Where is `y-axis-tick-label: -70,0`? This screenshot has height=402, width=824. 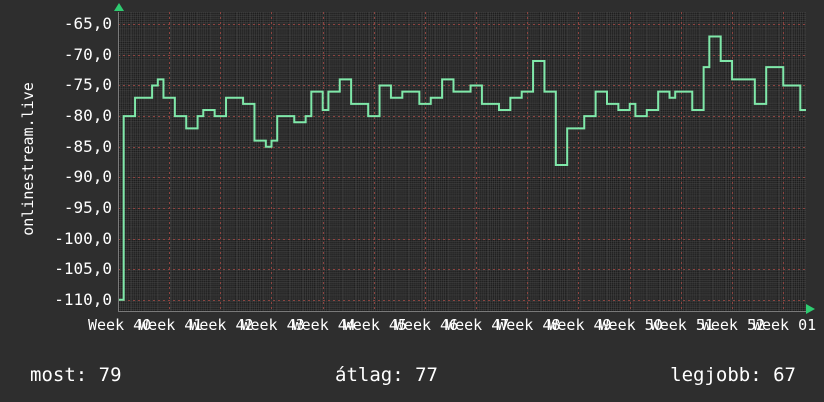
y-axis-tick-label: -70,0 is located at coordinates (87, 54).